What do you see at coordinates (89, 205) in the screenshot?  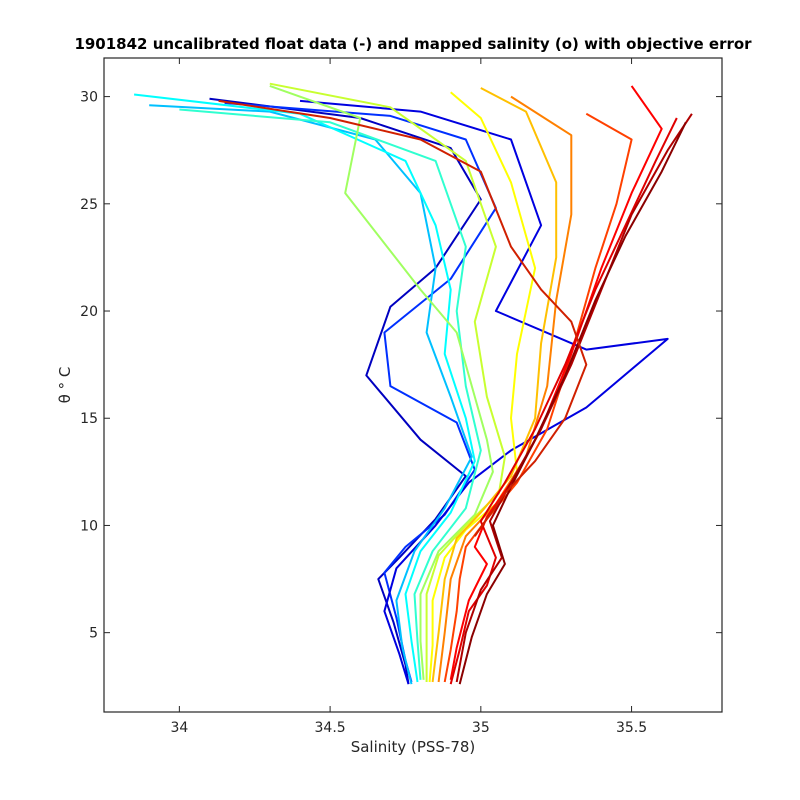 I see `y-tick-label: 25` at bounding box center [89, 205].